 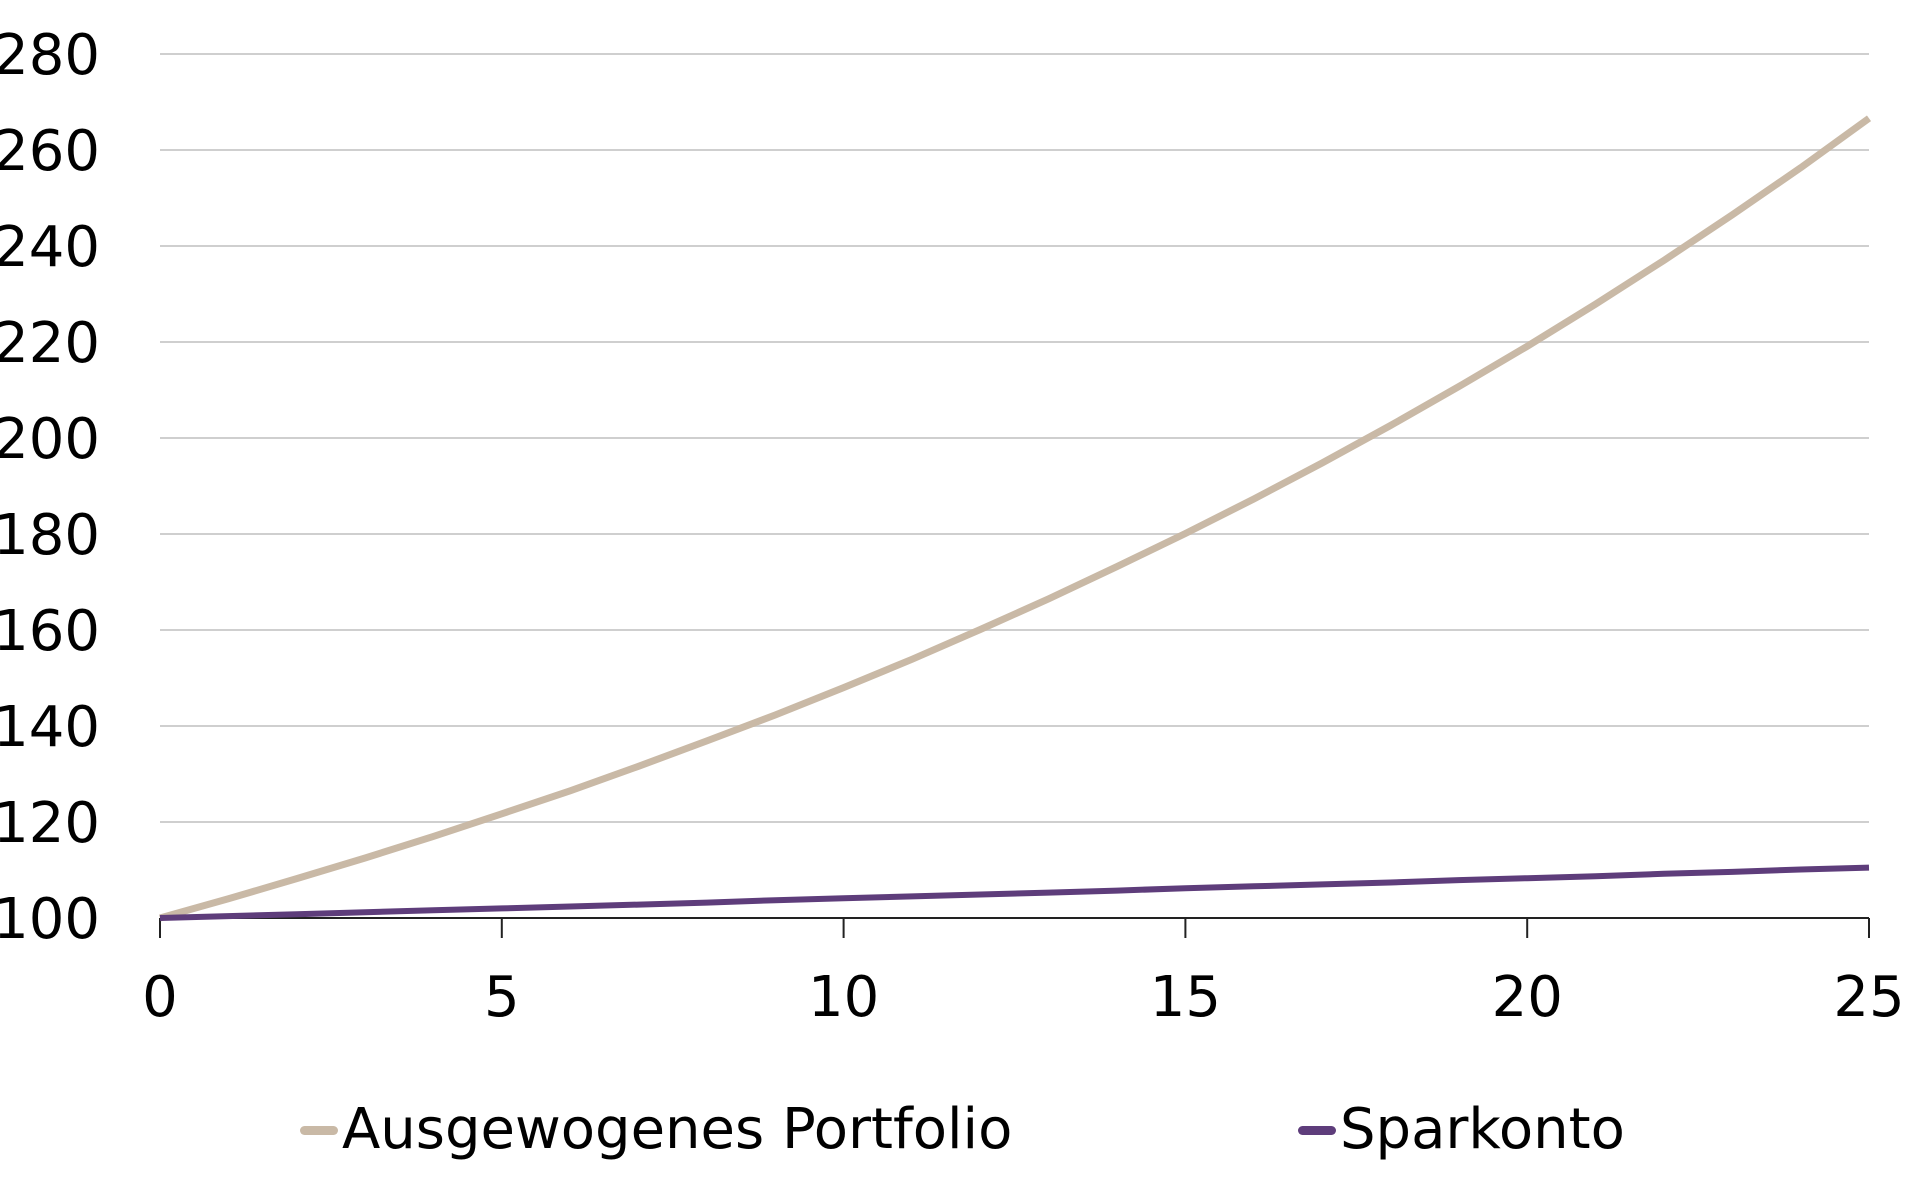 What do you see at coordinates (50, 631) in the screenshot?
I see `y-tick-label: 160` at bounding box center [50, 631].